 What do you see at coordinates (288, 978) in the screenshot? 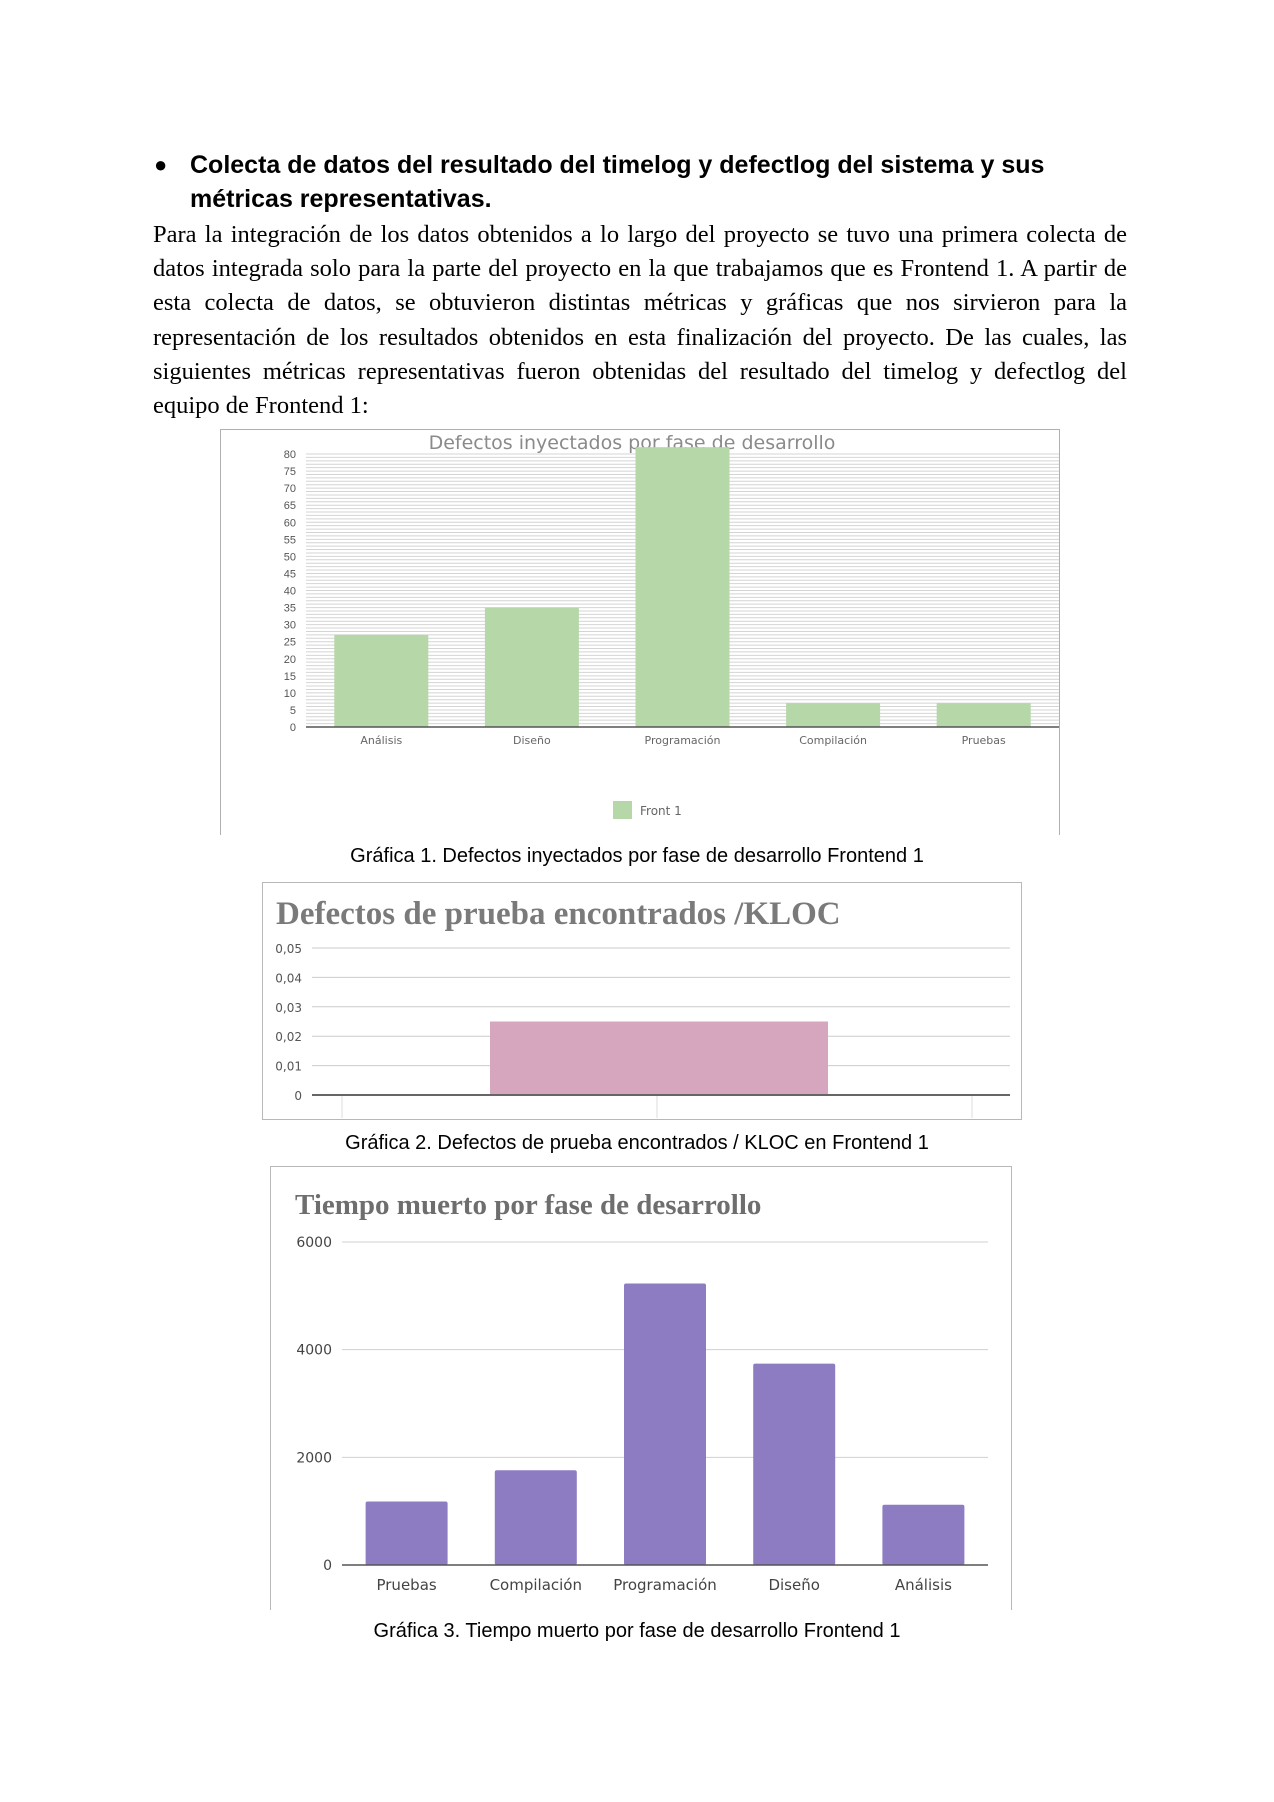
I see `y-tick-label: 0,04` at bounding box center [288, 978].